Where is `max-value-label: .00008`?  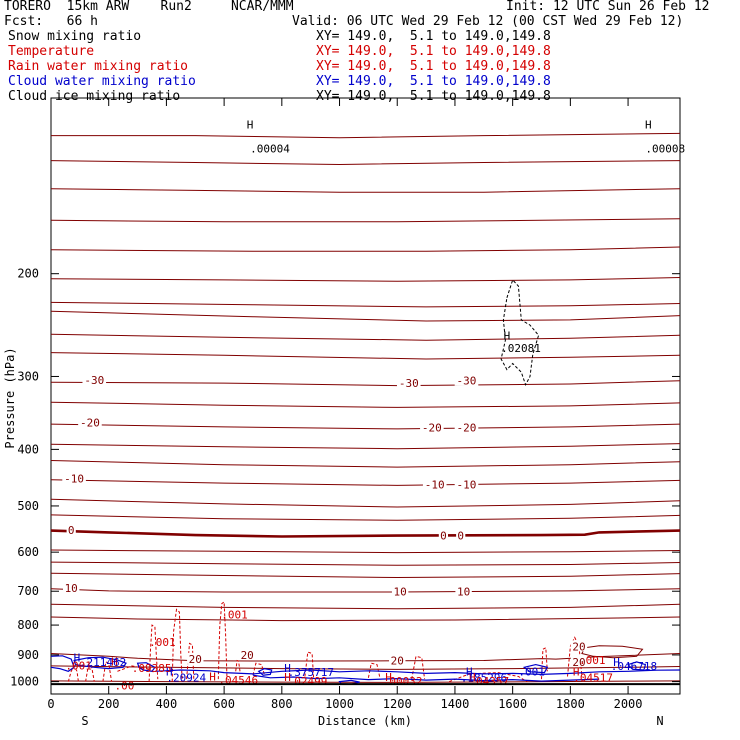 max-value-label: .00008 is located at coordinates (665, 148).